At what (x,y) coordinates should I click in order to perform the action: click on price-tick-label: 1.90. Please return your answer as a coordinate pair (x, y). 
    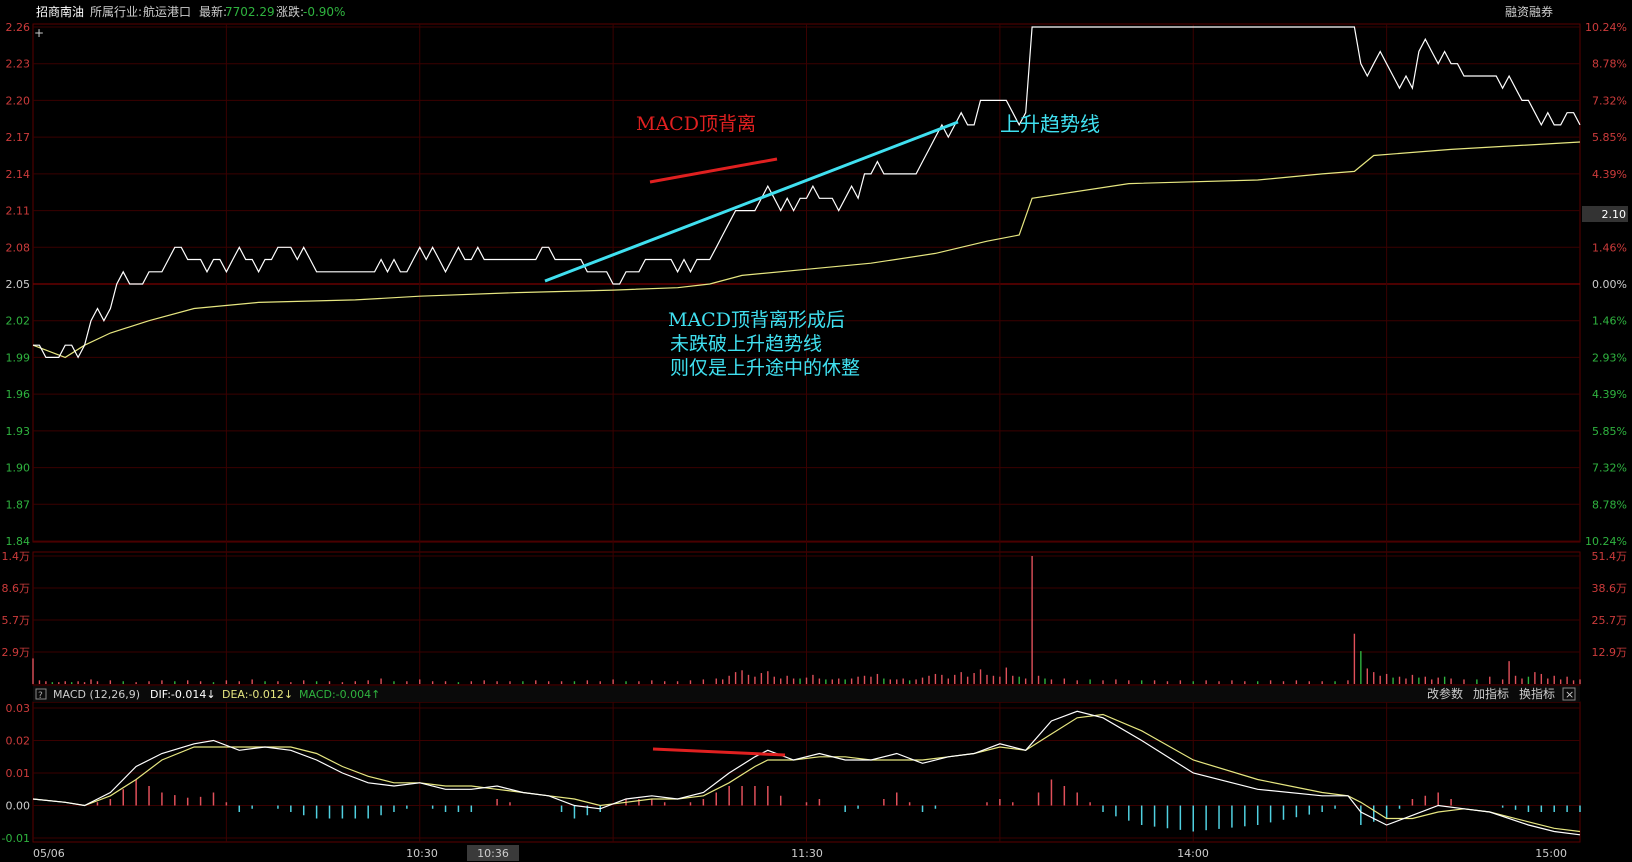
    Looking at the image, I should click on (18, 468).